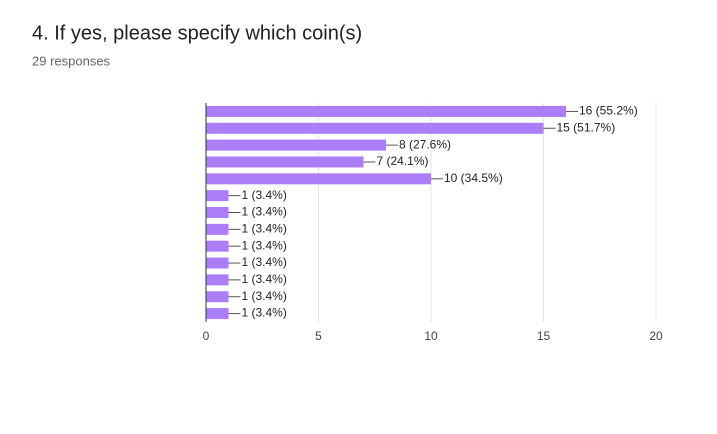 This screenshot has height=434, width=717. What do you see at coordinates (544, 336) in the screenshot?
I see `x-tick-label: 15` at bounding box center [544, 336].